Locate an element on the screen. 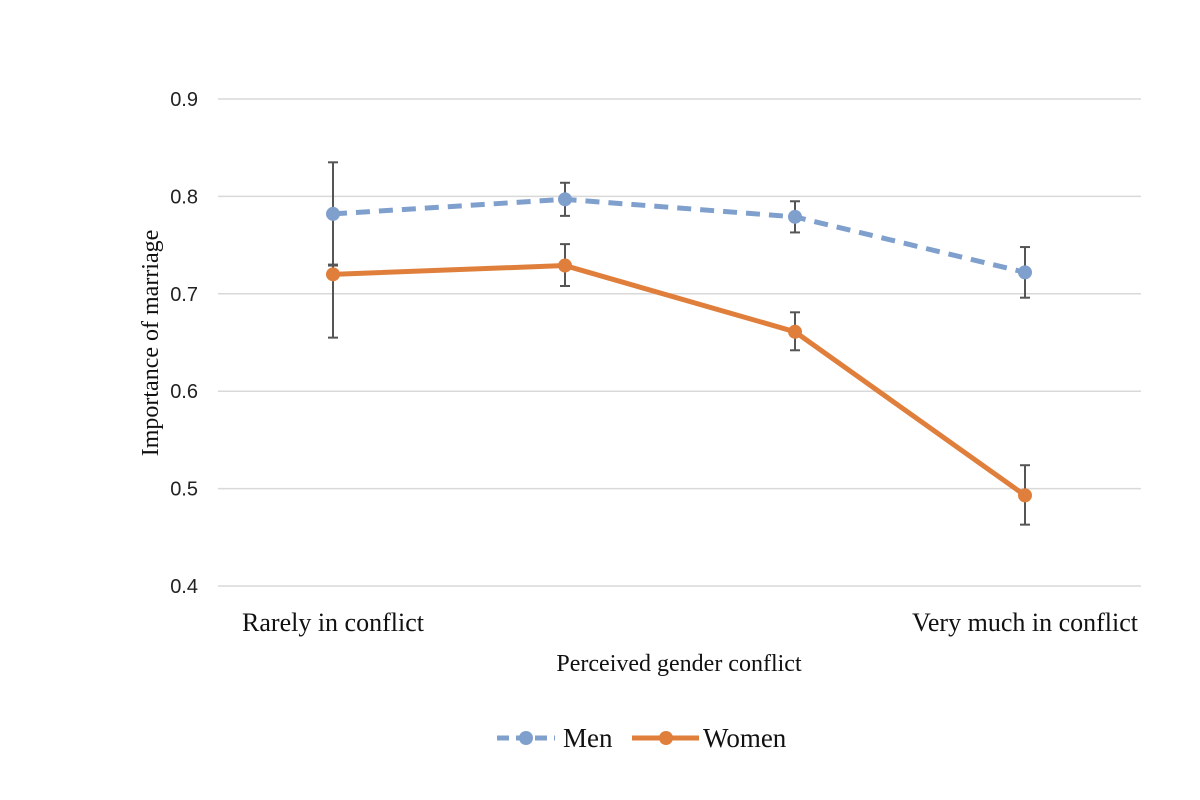  y-tick-label-5: 0.9 is located at coordinates (184, 100).